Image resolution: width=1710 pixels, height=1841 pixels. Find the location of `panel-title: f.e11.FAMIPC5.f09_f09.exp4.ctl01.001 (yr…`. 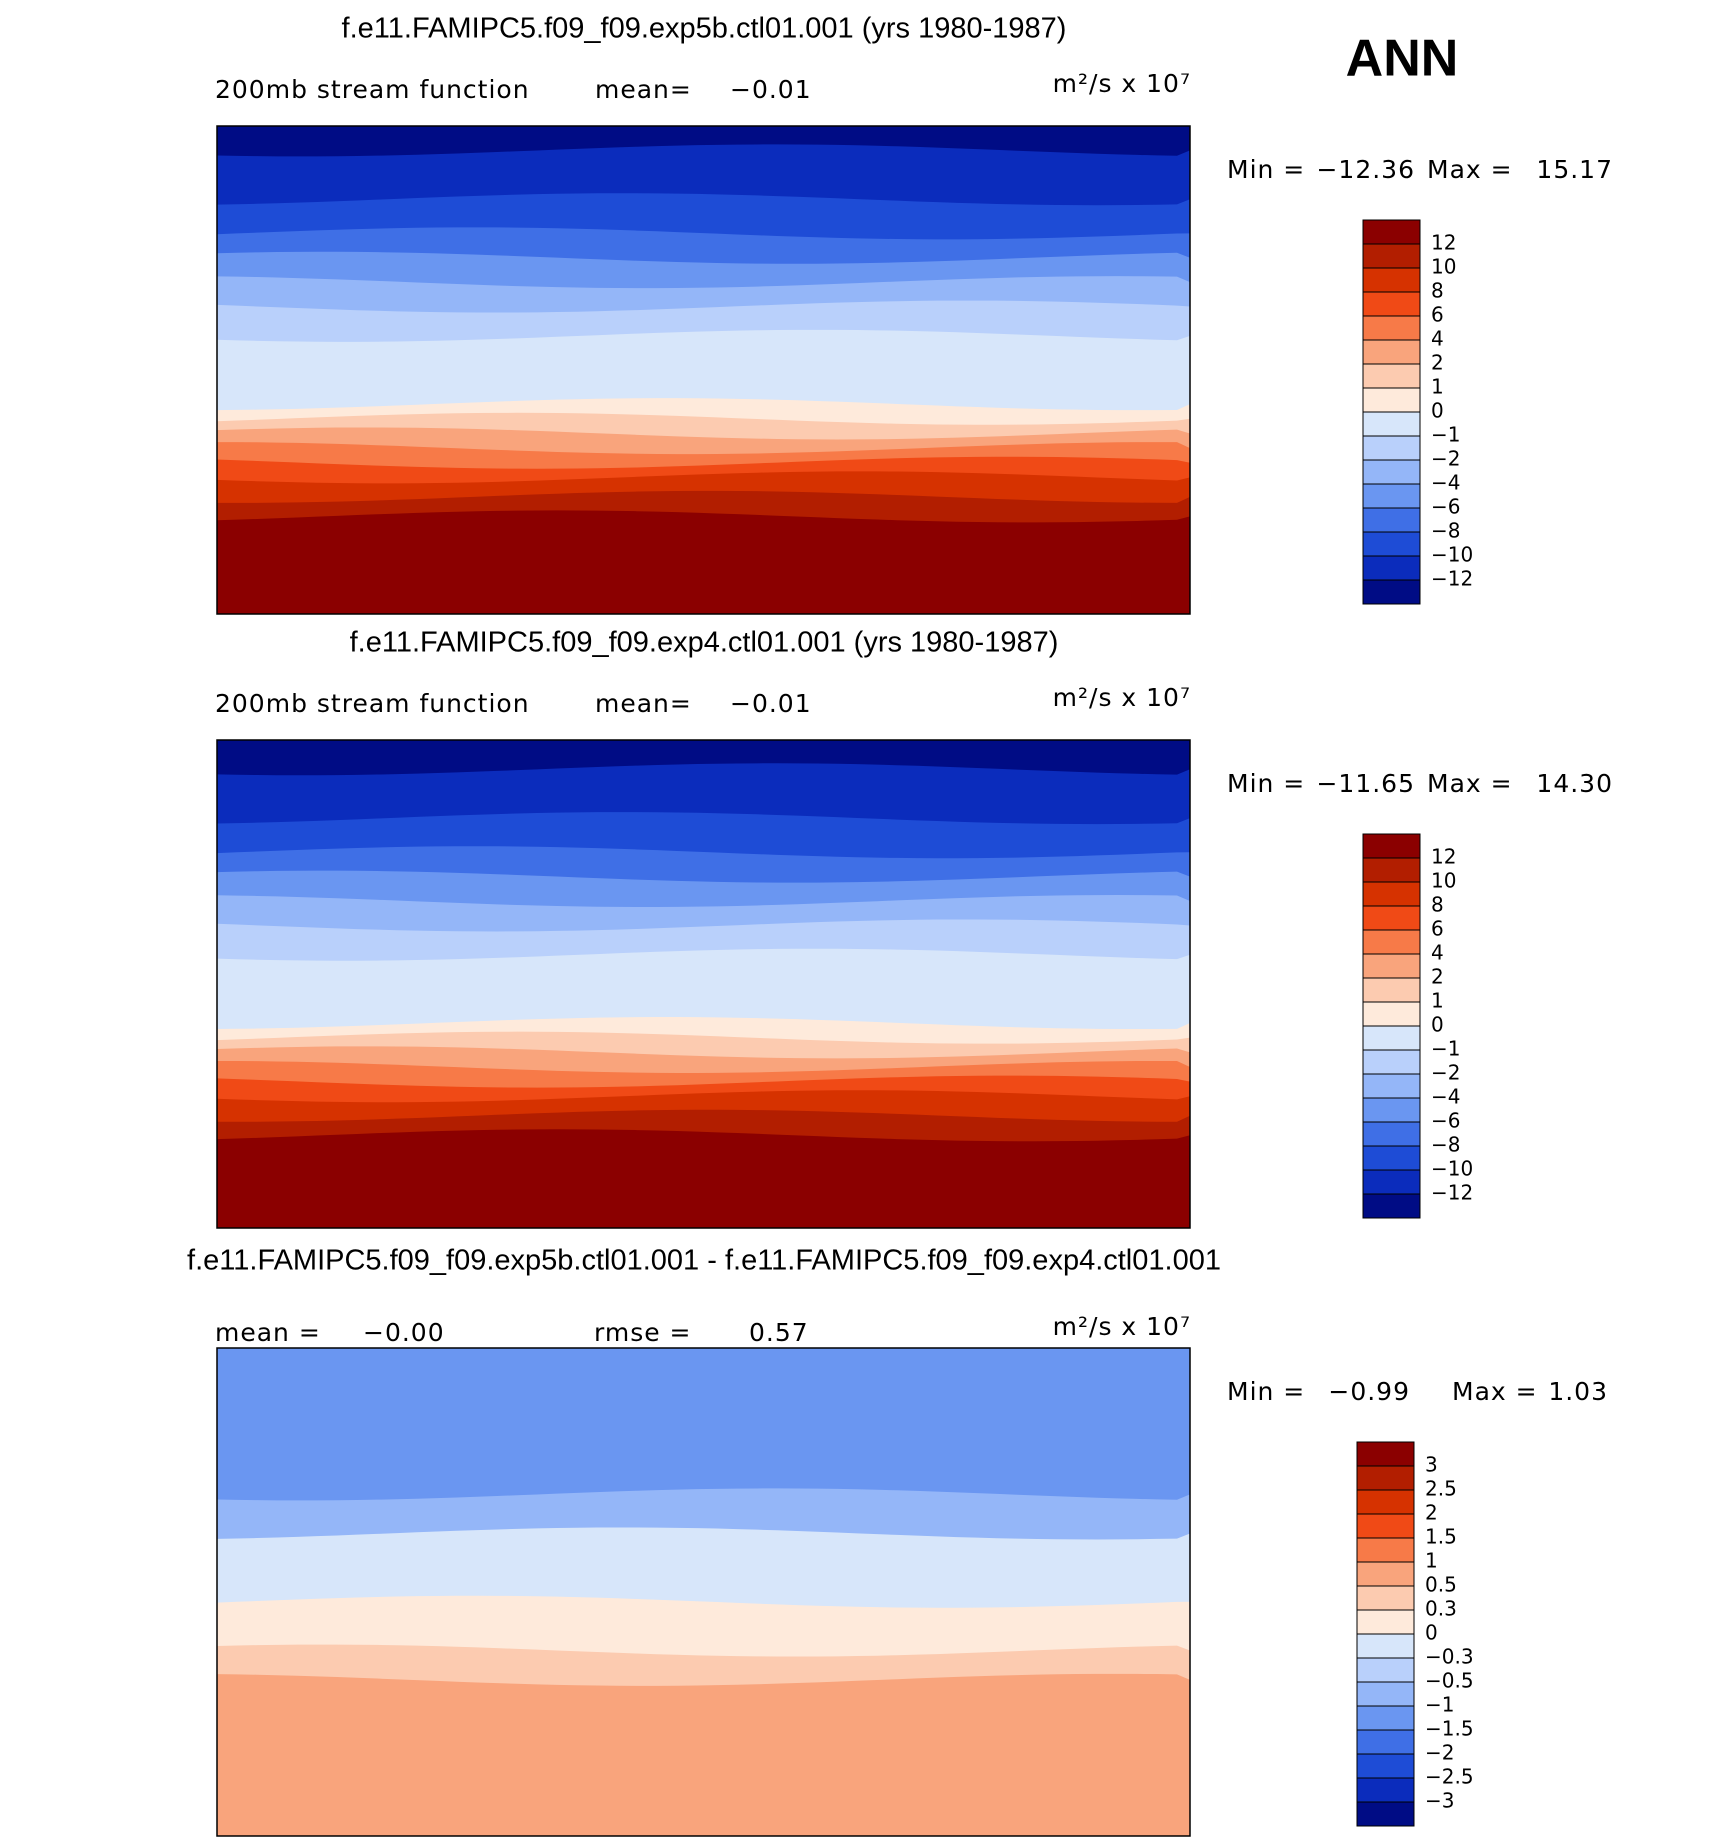

panel-title: f.e11.FAMIPC5.f09_f09.exp4.ctl01.001 (yr… is located at coordinates (704, 643).